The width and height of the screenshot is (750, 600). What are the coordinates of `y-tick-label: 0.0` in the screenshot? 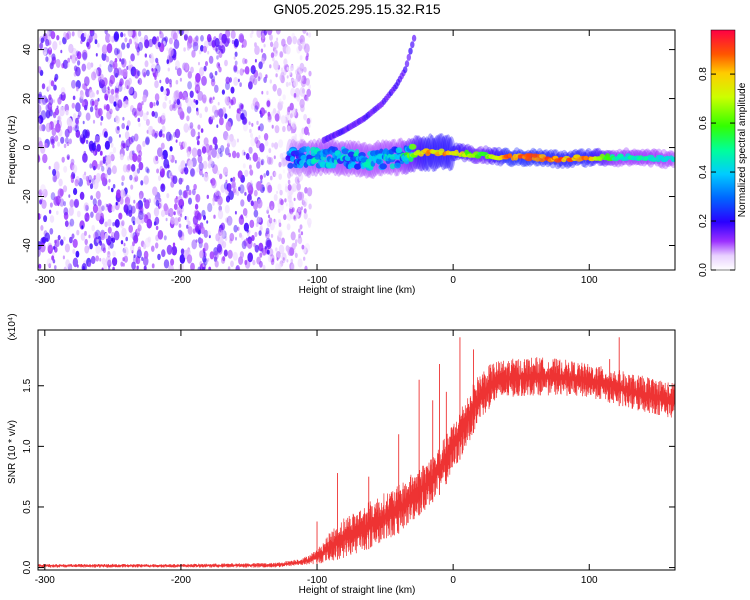 It's located at (27, 567).